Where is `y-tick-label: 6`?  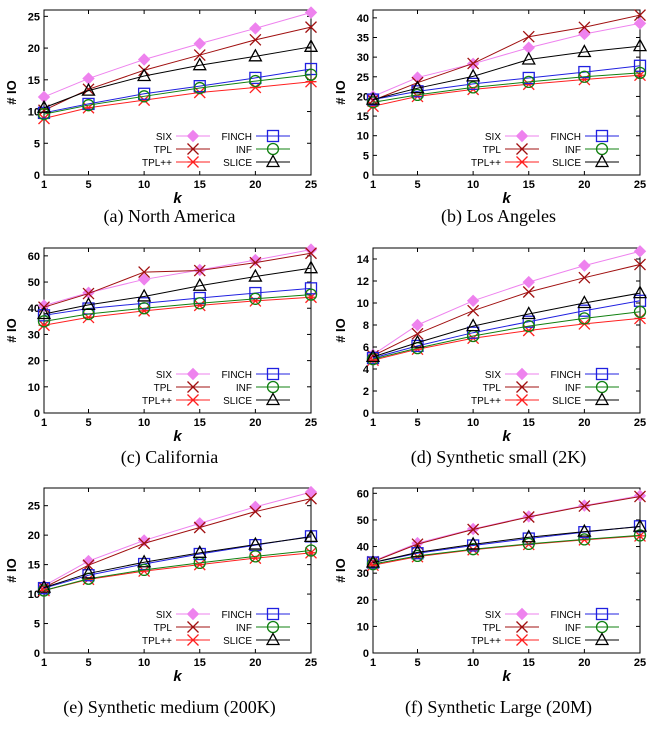 y-tick-label: 6 is located at coordinates (366, 348).